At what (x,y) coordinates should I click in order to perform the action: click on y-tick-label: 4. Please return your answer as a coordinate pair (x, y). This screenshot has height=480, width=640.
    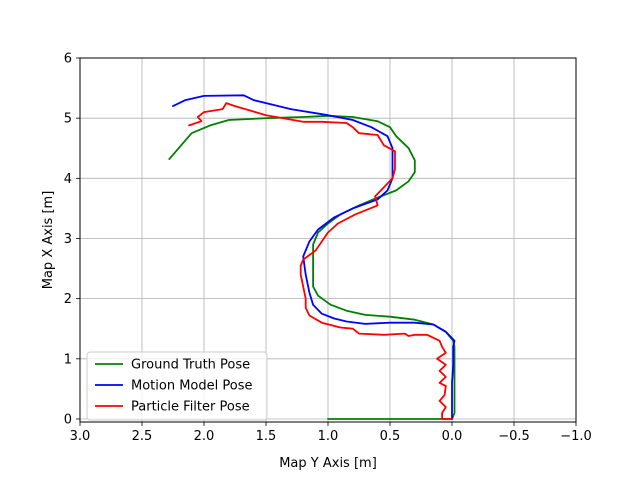
    Looking at the image, I should click on (68, 179).